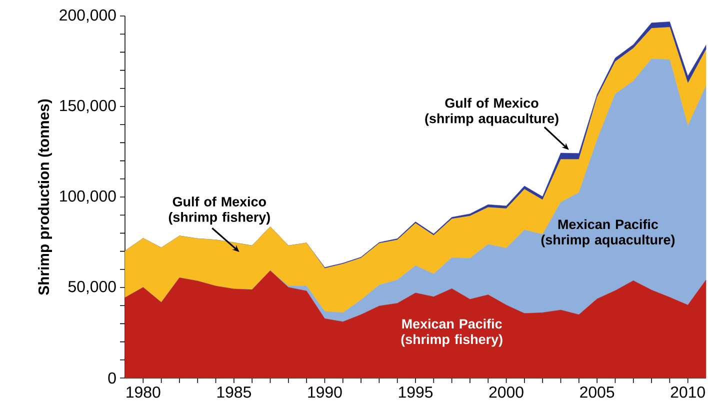 The height and width of the screenshot is (415, 708). Describe the element at coordinates (597, 392) in the screenshot. I see `x-tick-label: 2005` at that location.